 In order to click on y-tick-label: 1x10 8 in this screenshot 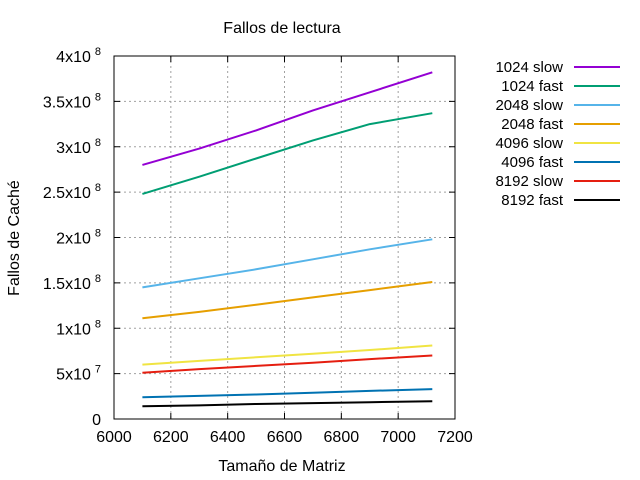, I will do `click(78, 328)`.